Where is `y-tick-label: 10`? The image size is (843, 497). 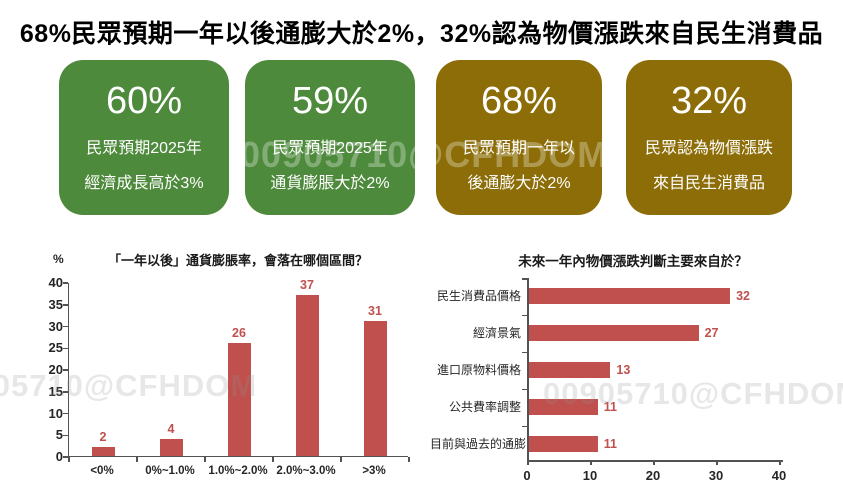 y-tick-label: 10 is located at coordinates (55, 413).